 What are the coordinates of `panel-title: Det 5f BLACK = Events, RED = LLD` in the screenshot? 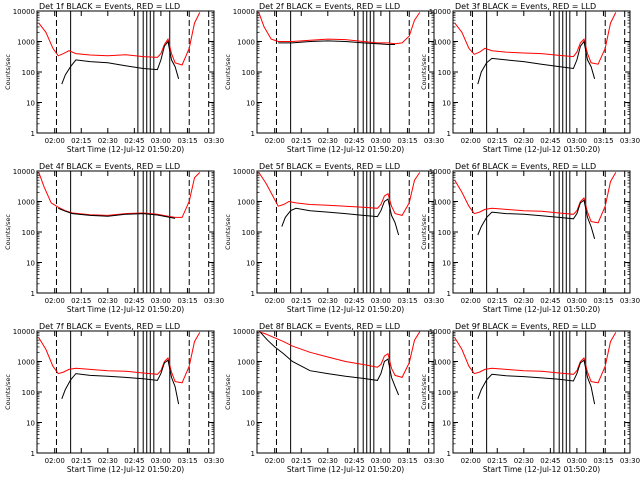 It's located at (329, 166).